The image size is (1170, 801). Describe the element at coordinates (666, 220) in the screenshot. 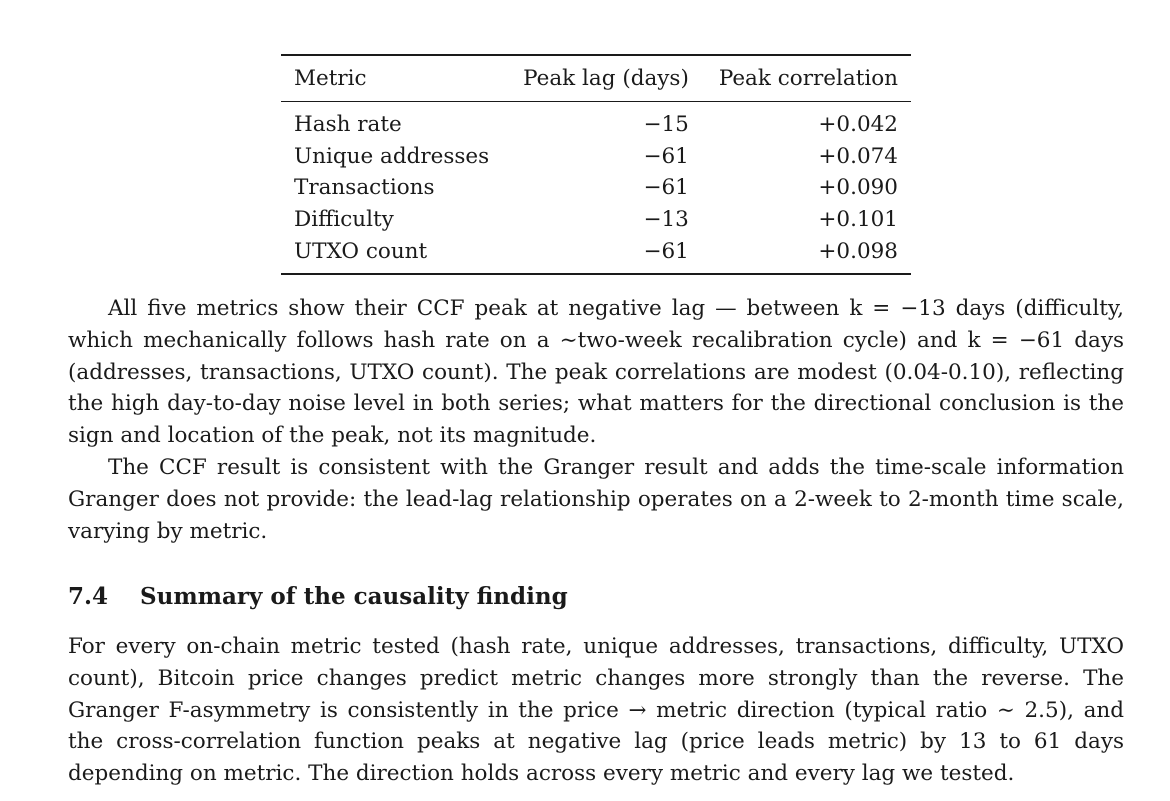

I see `cell-peak-lag: −13` at that location.